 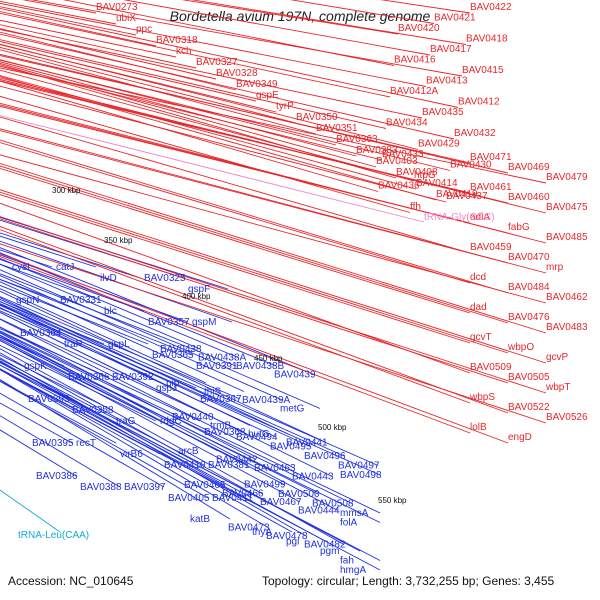 I want to click on reverse-gene-label: metG, so click(x=292, y=409).